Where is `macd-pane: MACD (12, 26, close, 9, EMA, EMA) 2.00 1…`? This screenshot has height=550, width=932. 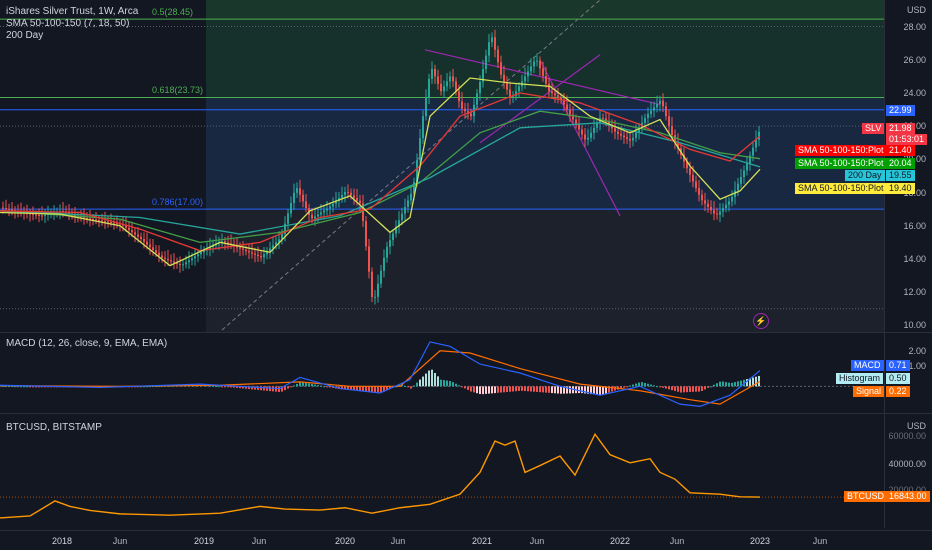 macd-pane: MACD (12, 26, close, 9, EMA, EMA) 2.00 1… is located at coordinates (466, 373).